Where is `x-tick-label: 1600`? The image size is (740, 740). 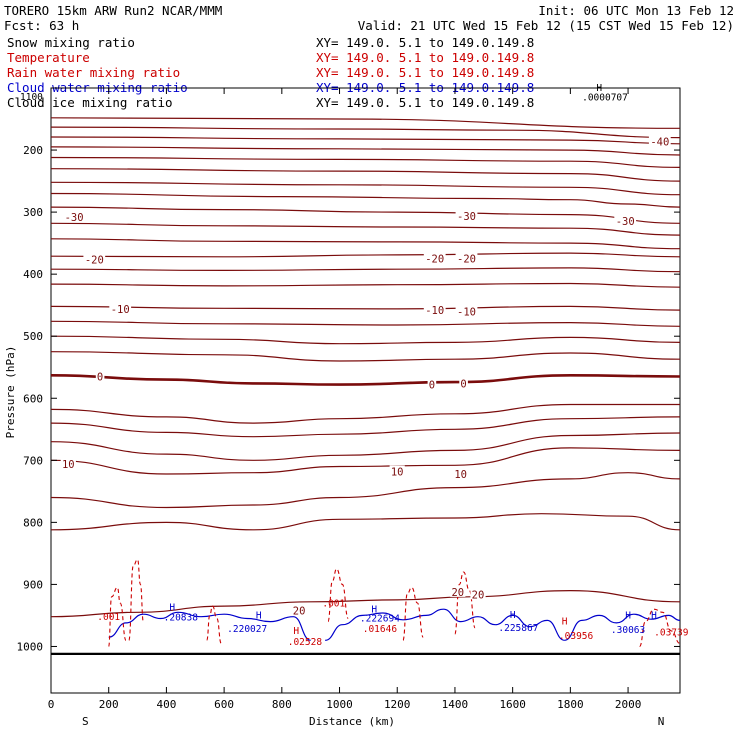
x-tick-label: 1600 is located at coordinates (512, 704).